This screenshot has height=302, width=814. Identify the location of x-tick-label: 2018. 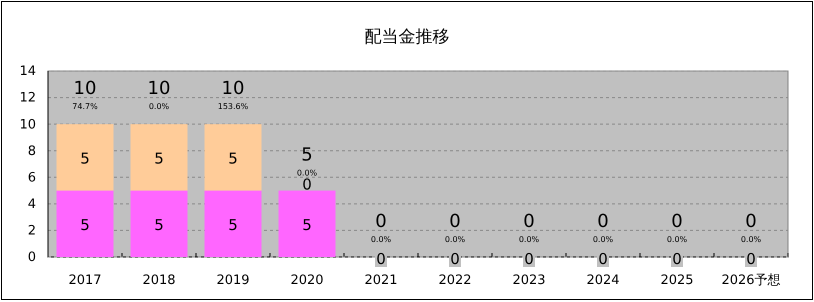
(159, 280).